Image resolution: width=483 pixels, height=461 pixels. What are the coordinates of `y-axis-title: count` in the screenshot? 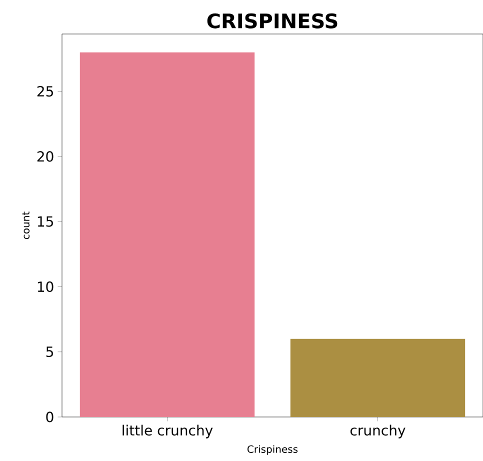 It's located at (26, 226).